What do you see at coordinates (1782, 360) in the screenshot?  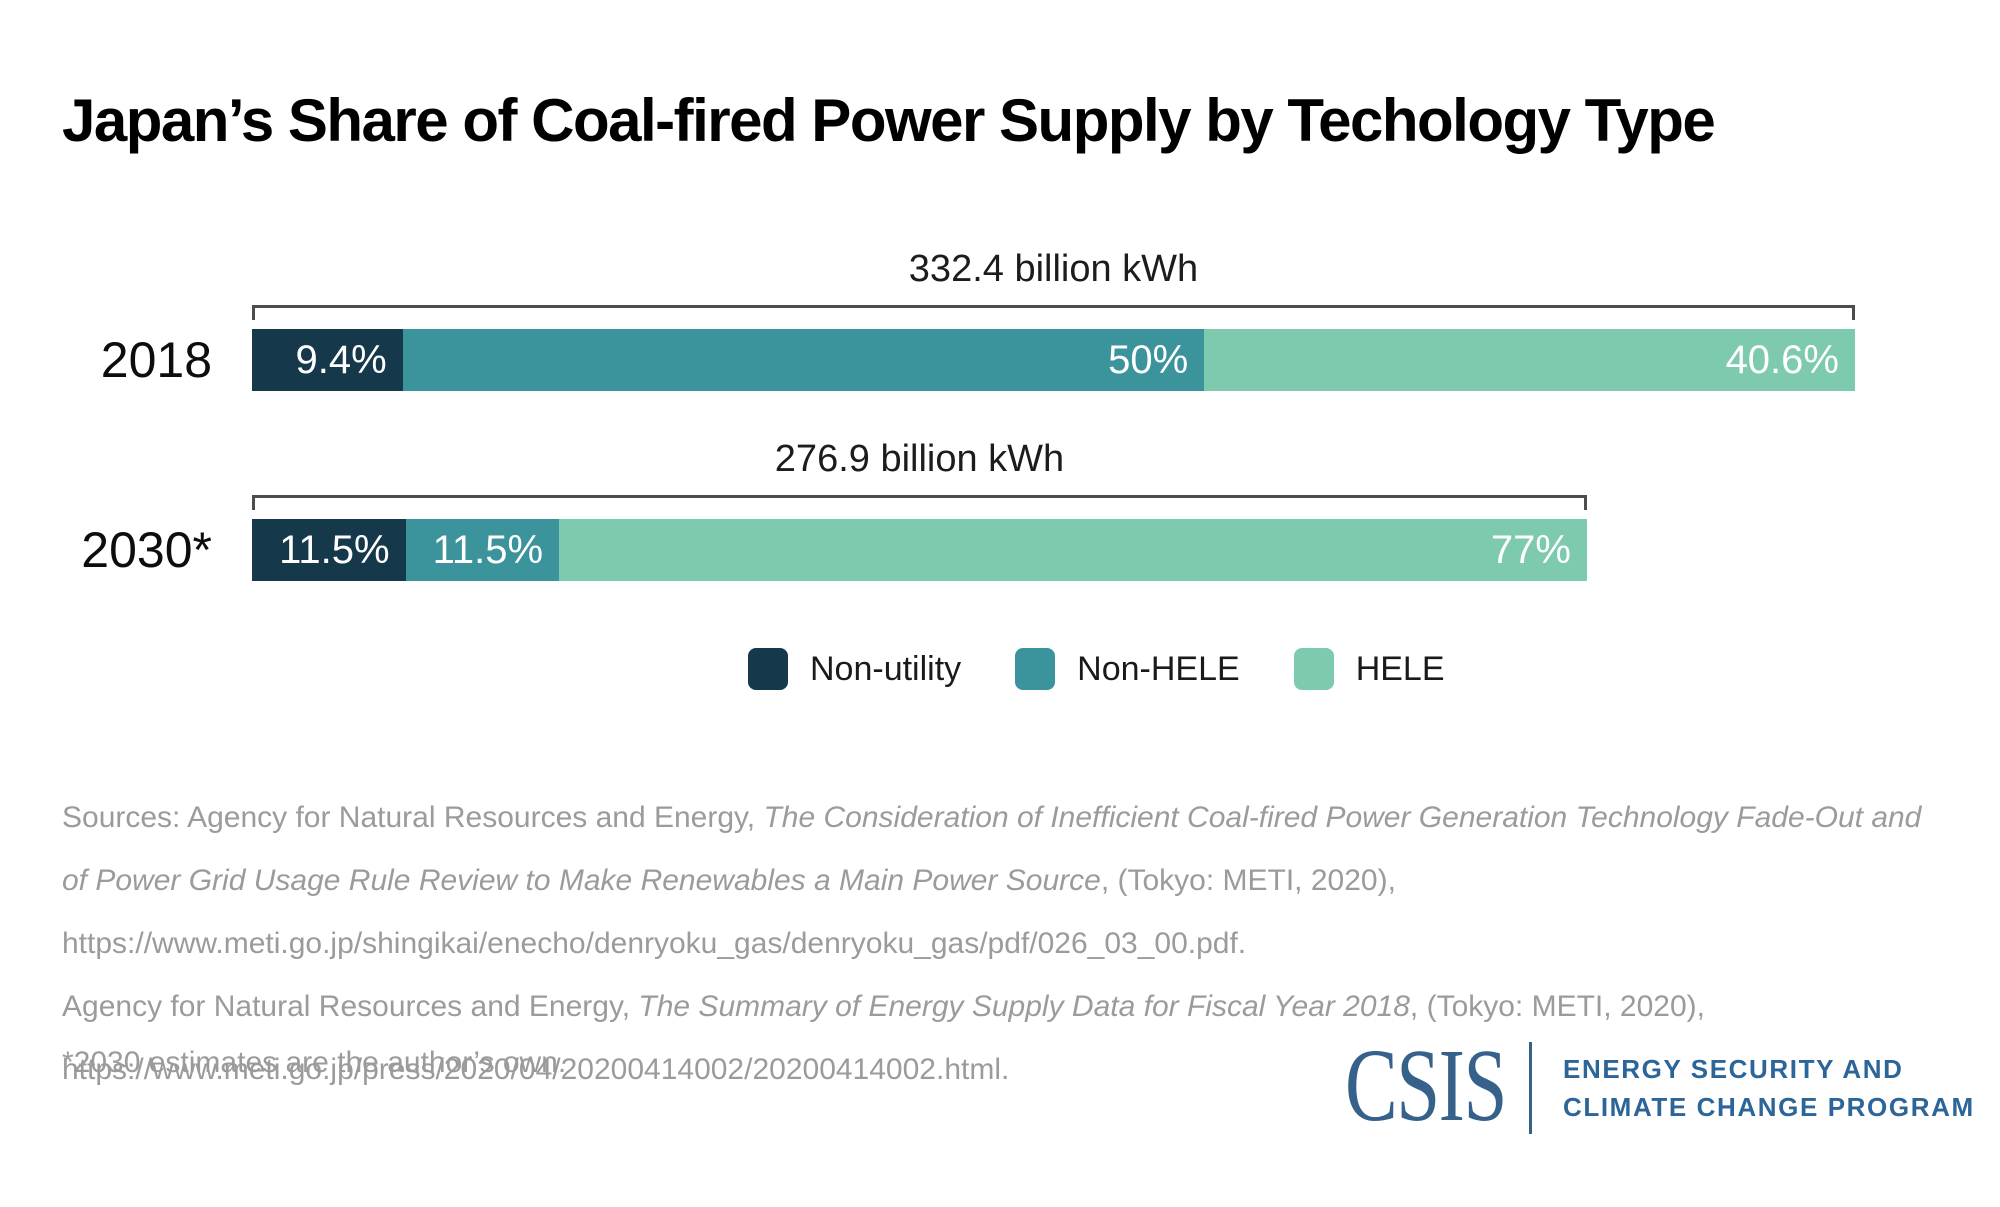 I see `segment-value-label: 40.6%` at bounding box center [1782, 360].